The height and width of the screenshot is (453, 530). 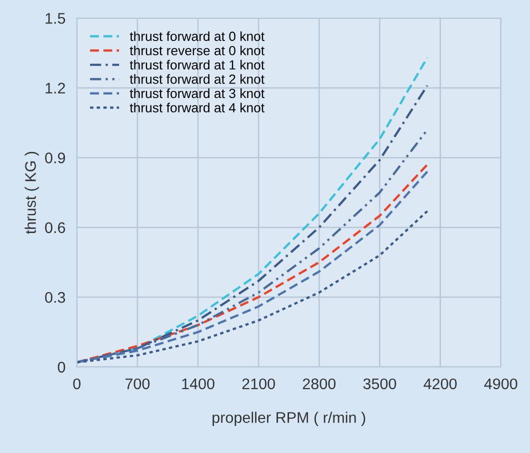 I want to click on y-tick-label: 0.6, so click(x=55, y=228).